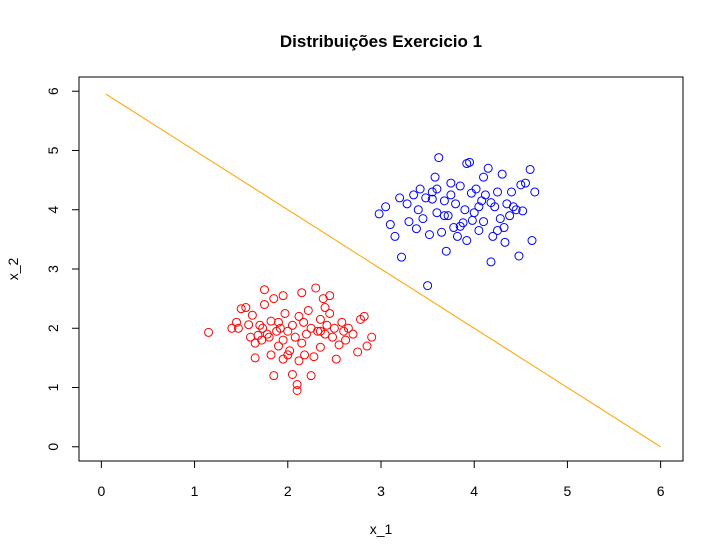 The width and height of the screenshot is (724, 559). I want to click on x-axis-label: x_1, so click(381, 529).